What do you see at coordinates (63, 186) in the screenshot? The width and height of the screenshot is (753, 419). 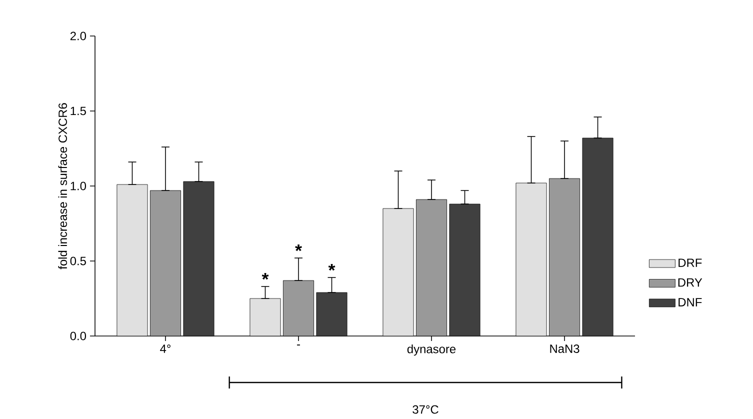 I see `y-axis-title: fold increase in surface CXCR6` at bounding box center [63, 186].